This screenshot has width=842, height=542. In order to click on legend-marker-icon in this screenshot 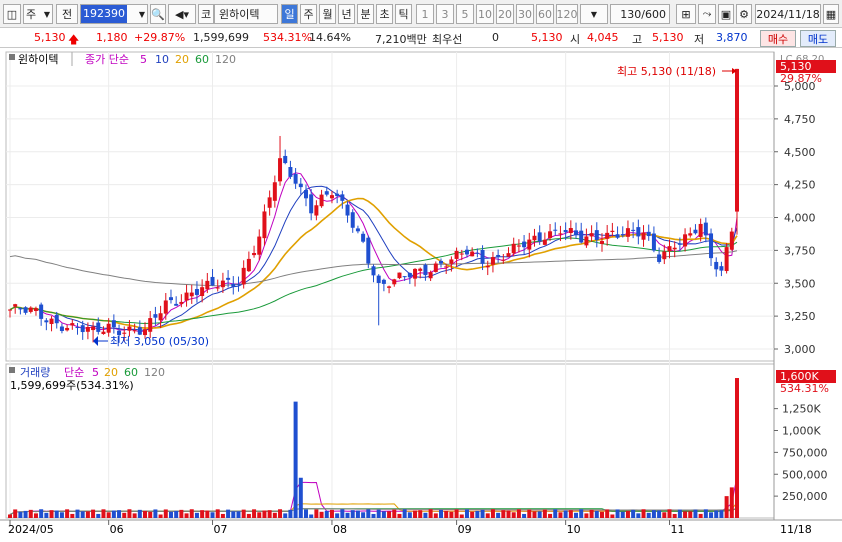, I will do `click(12, 57)`.